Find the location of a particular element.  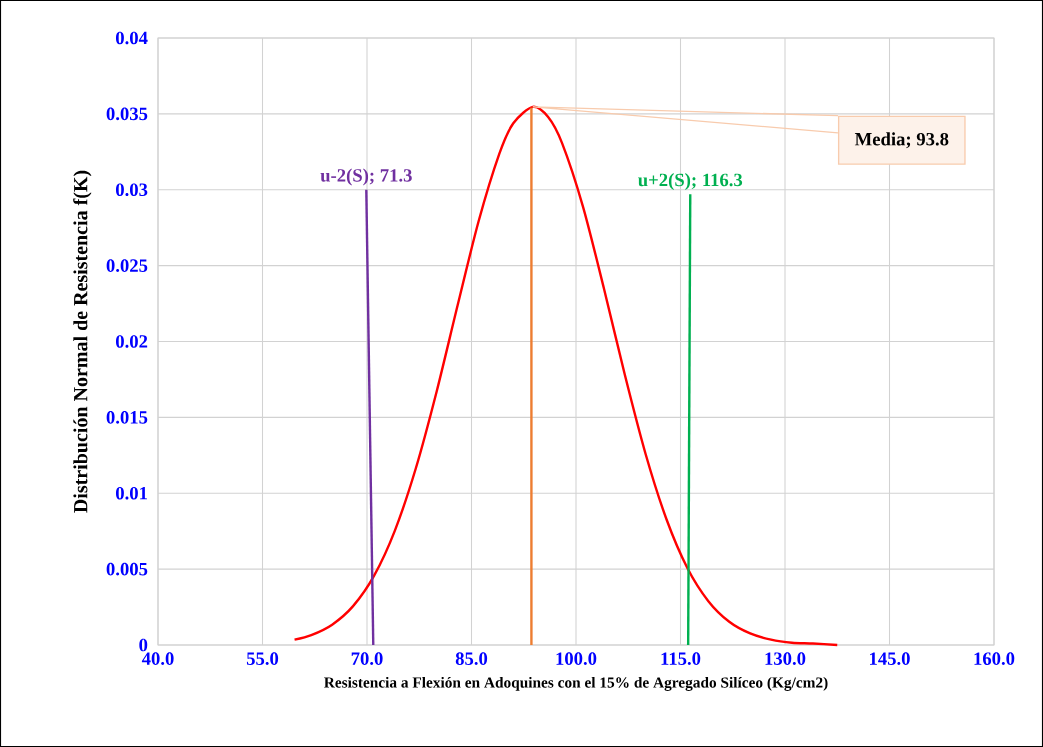

y-tick-label: 0.04 is located at coordinates (132, 38).